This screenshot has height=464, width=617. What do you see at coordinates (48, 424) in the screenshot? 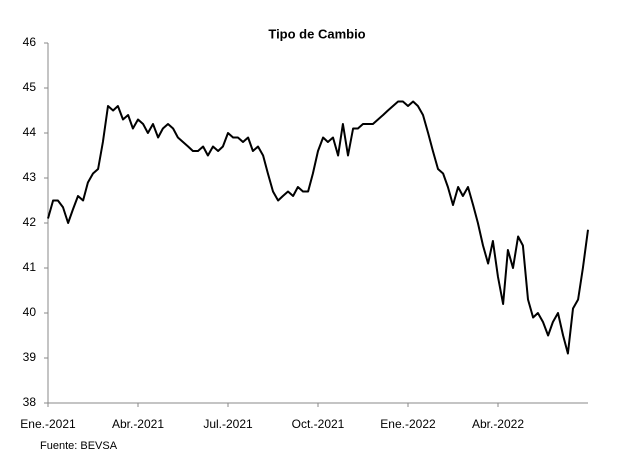
I see `x-tick-label: Ene.-2021` at bounding box center [48, 424].